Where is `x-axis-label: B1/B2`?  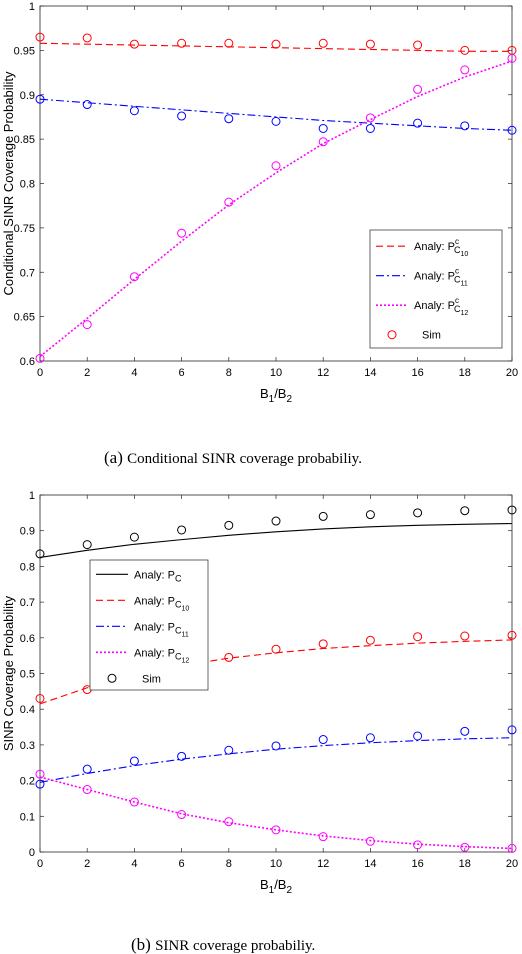 x-axis-label: B1/B2 is located at coordinates (276, 886).